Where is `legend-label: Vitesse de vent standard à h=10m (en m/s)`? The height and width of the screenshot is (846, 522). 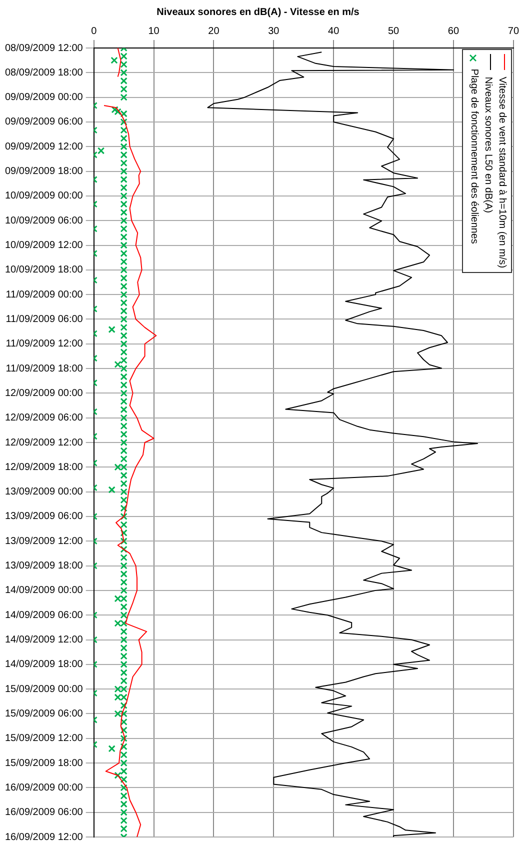 legend-label: Vitesse de vent standard à h=10m (en m/s) is located at coordinates (502, 172).